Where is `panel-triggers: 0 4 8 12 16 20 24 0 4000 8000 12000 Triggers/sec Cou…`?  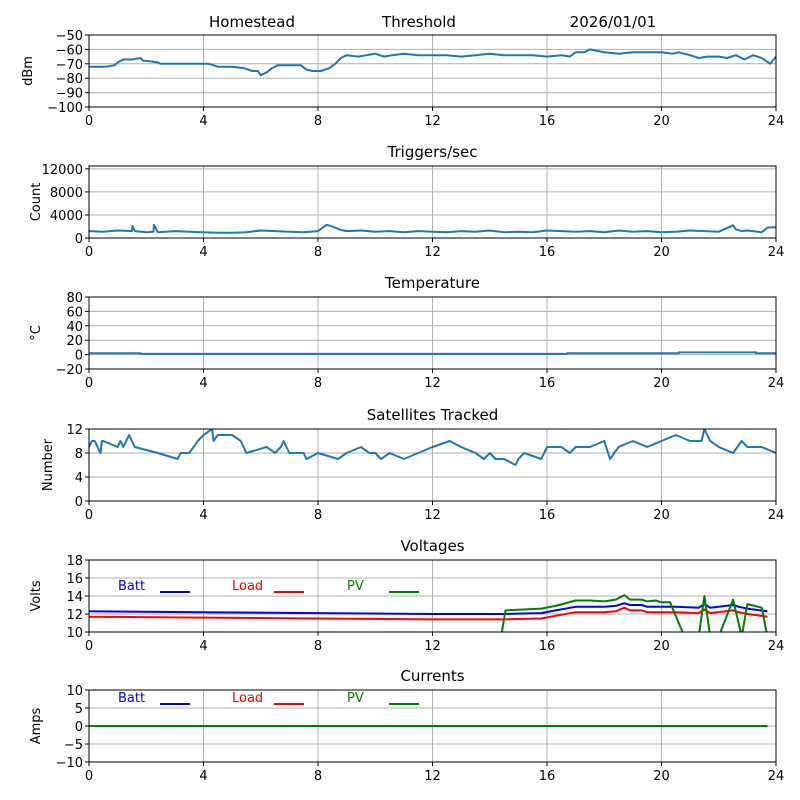
panel-triggers: 0 4 8 12 16 20 24 0 4000 8000 12000 Triggers/sec Cou… is located at coordinates (406, 201).